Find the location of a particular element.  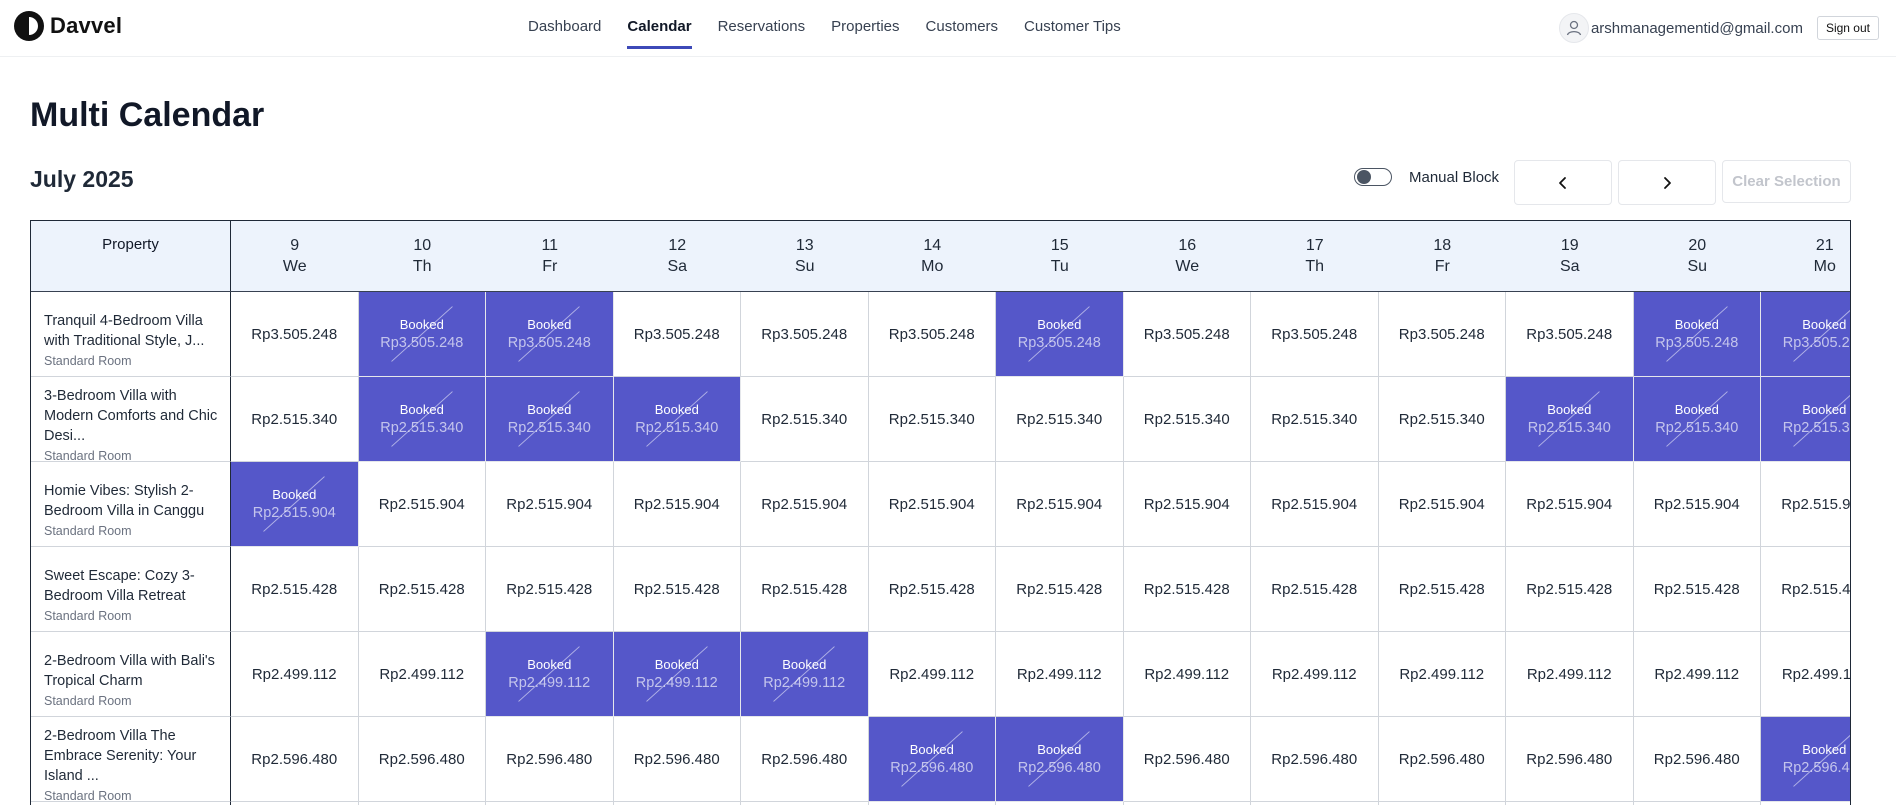

property-cell is located at coordinates (131, 803).